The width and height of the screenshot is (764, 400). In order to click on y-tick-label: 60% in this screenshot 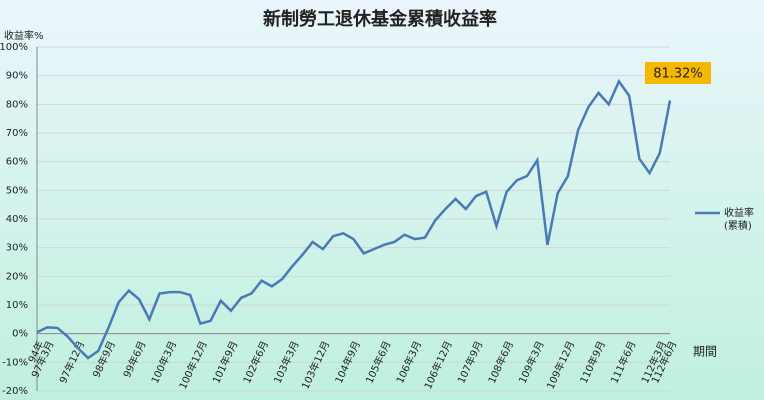, I will do `click(17, 162)`.